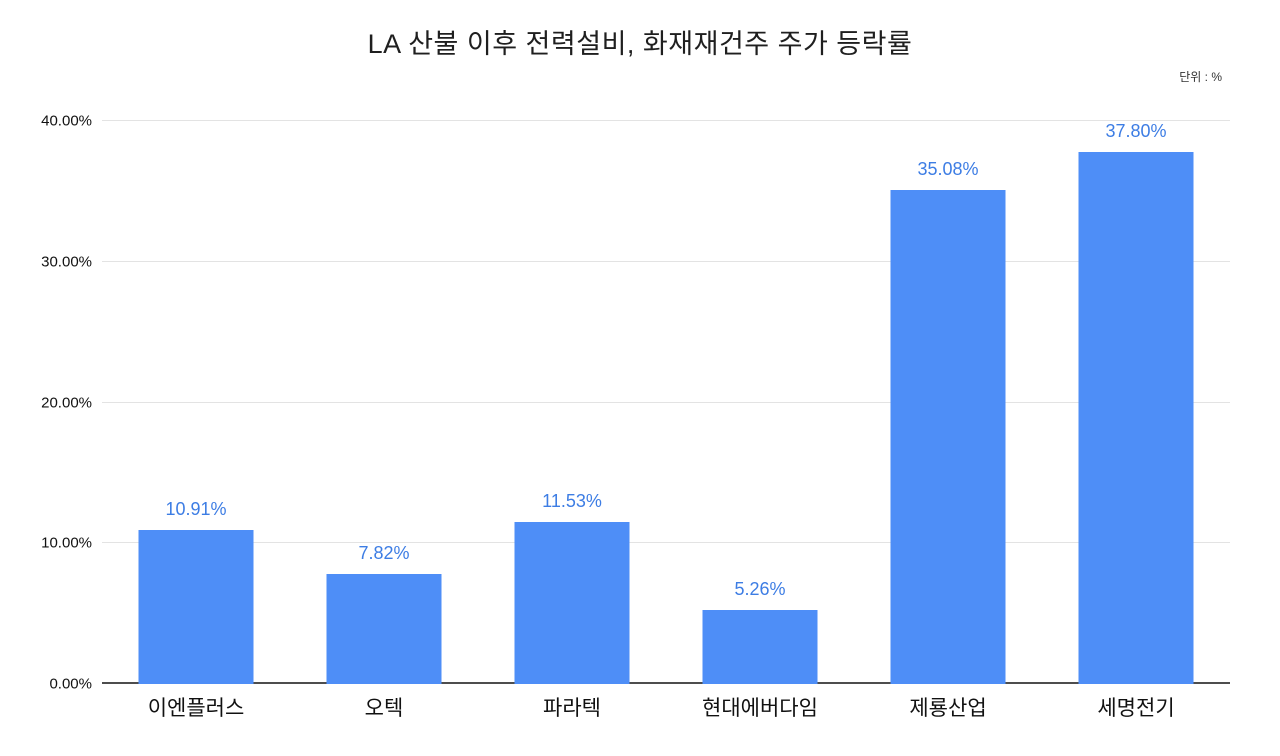 The width and height of the screenshot is (1280, 756). Describe the element at coordinates (70, 684) in the screenshot. I see `y-tick-label: 0.00%` at that location.